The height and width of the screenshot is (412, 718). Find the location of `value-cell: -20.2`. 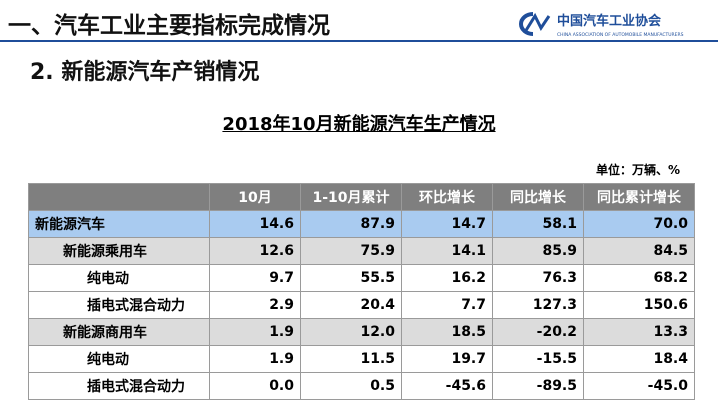

value-cell: -20.2 is located at coordinates (538, 332).